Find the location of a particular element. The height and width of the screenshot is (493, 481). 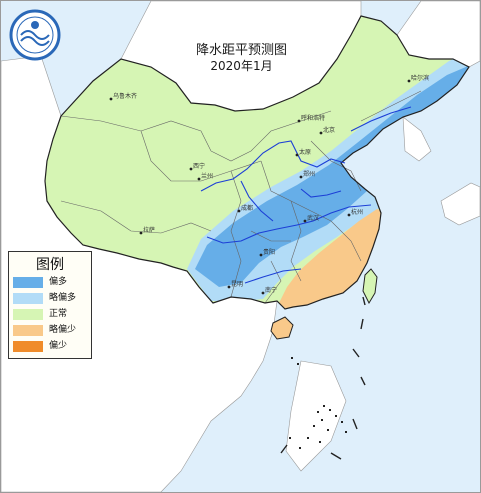

city-label: 贵阳 is located at coordinates (269, 252).